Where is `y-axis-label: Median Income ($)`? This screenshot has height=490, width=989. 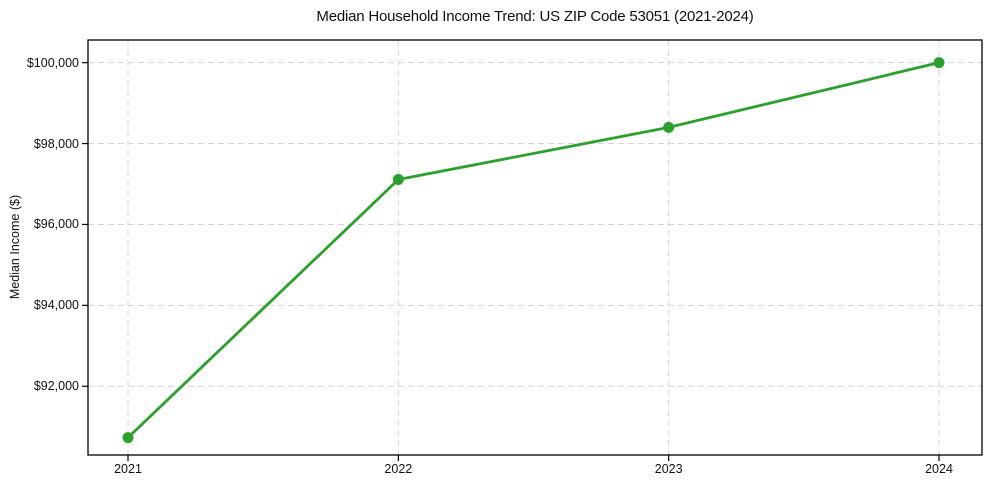 y-axis-label: Median Income ($) is located at coordinates (15, 247).